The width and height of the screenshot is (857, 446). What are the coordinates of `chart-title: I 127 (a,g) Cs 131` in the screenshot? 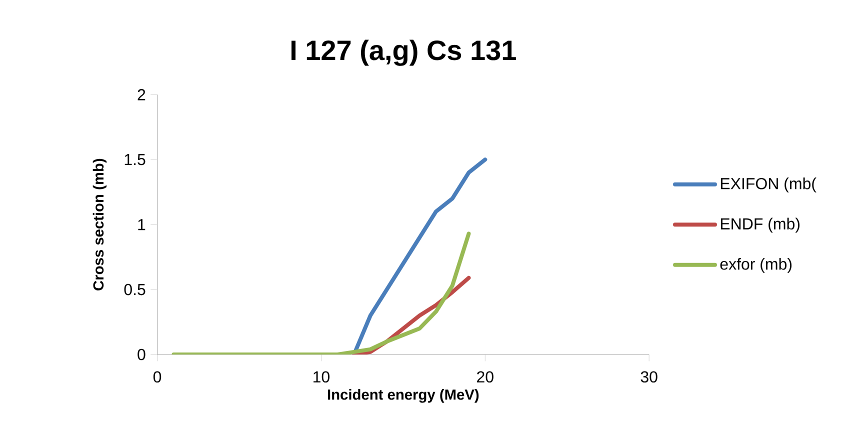 It's located at (403, 52).